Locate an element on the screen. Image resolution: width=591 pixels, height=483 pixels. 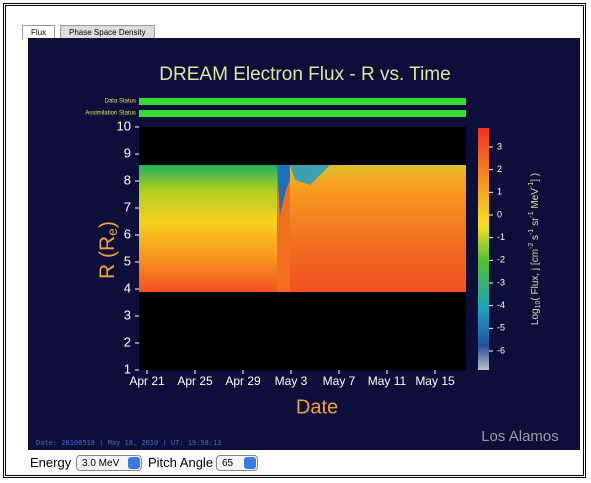
colorbar-label-part: 10 is located at coordinates (538, 305).